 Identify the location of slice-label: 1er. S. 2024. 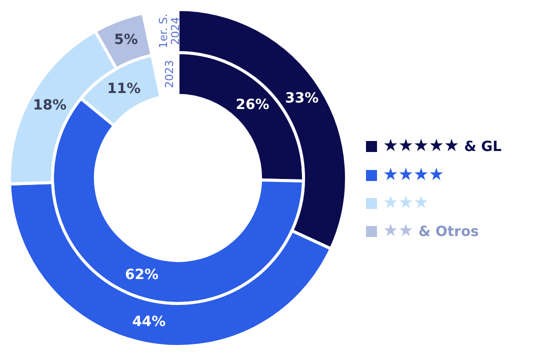
(169, 31).